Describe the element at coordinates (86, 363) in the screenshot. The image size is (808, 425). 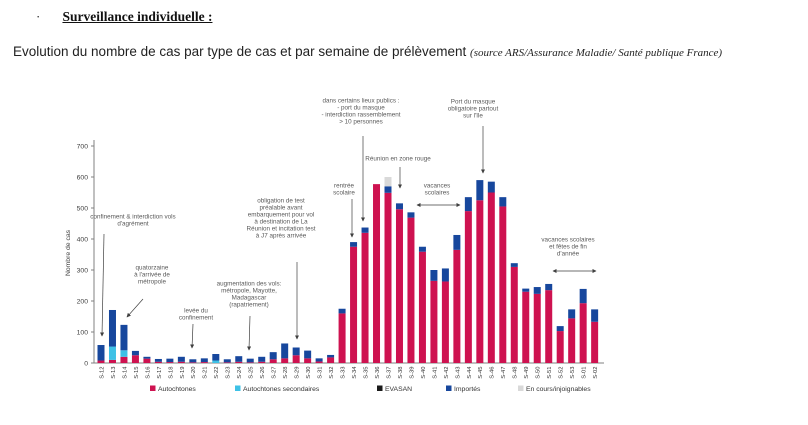
I see `y-tick-label: 0` at that location.